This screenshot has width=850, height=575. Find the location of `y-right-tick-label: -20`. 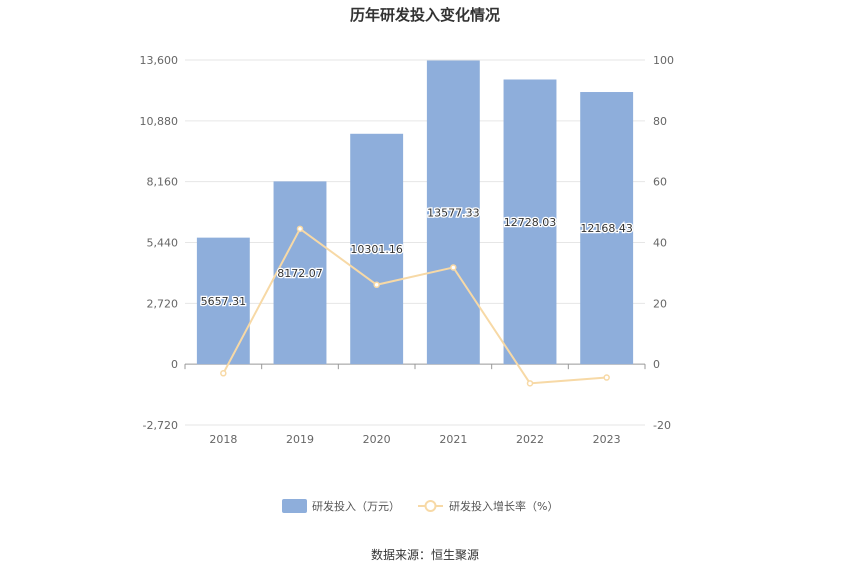

y-right-tick-label: -20 is located at coordinates (662, 425).